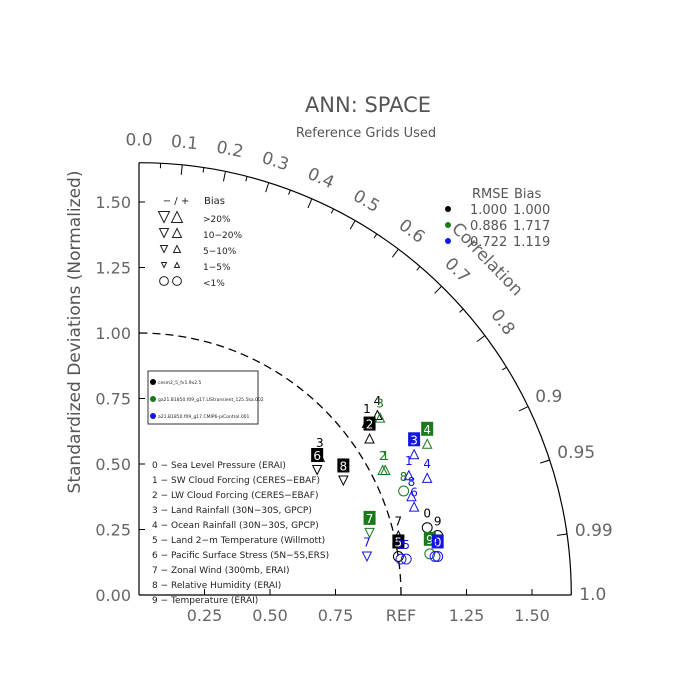  What do you see at coordinates (467, 615) in the screenshot?
I see `x-tick-label: 1.25` at bounding box center [467, 615].